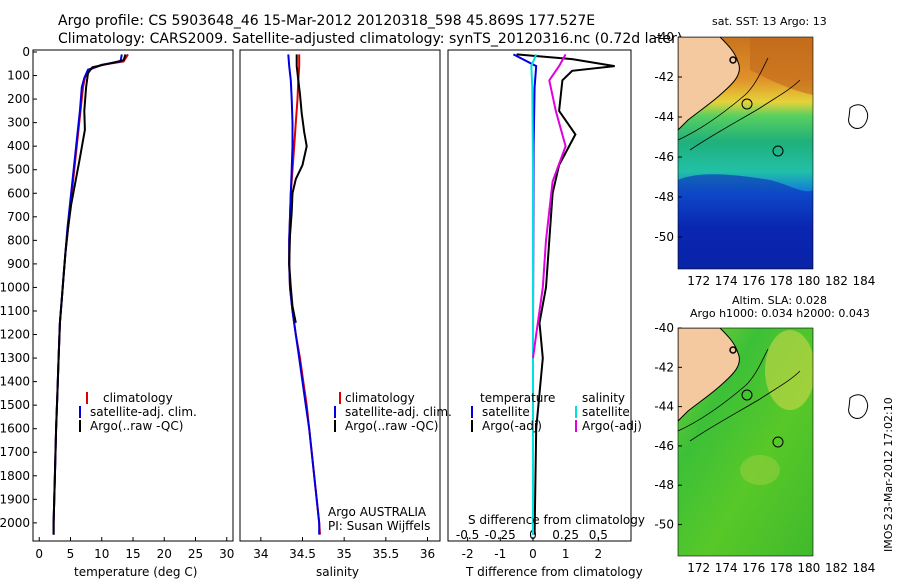 This screenshot has height=580, width=900. What do you see at coordinates (15, 287) in the screenshot?
I see `depth-tick-label: 1000` at bounding box center [15, 287].